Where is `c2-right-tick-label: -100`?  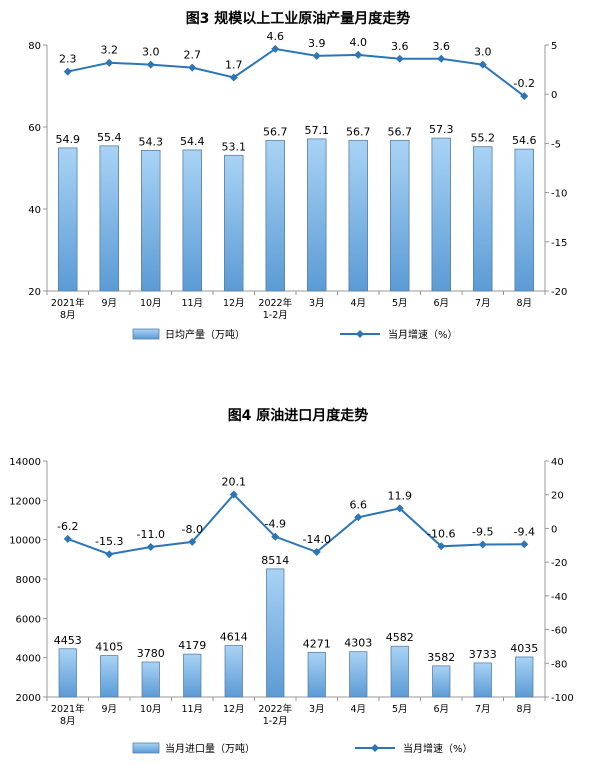 c2-right-tick-label: -100 is located at coordinates (562, 698).